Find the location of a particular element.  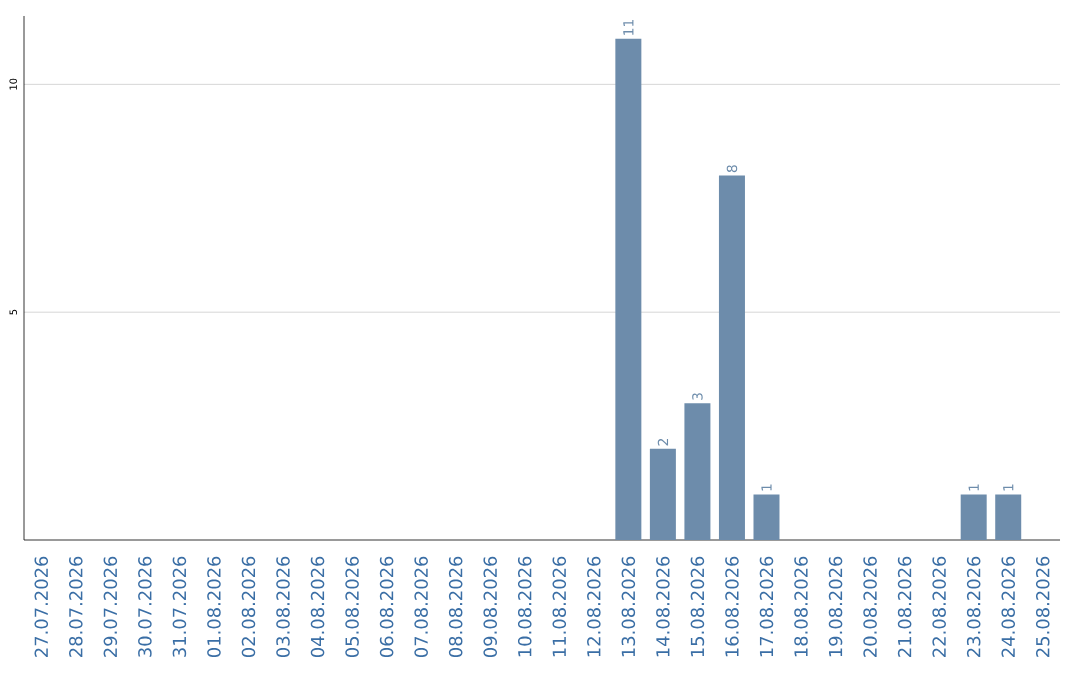

x-tick-label: 04.08.2026 is located at coordinates (317, 607).